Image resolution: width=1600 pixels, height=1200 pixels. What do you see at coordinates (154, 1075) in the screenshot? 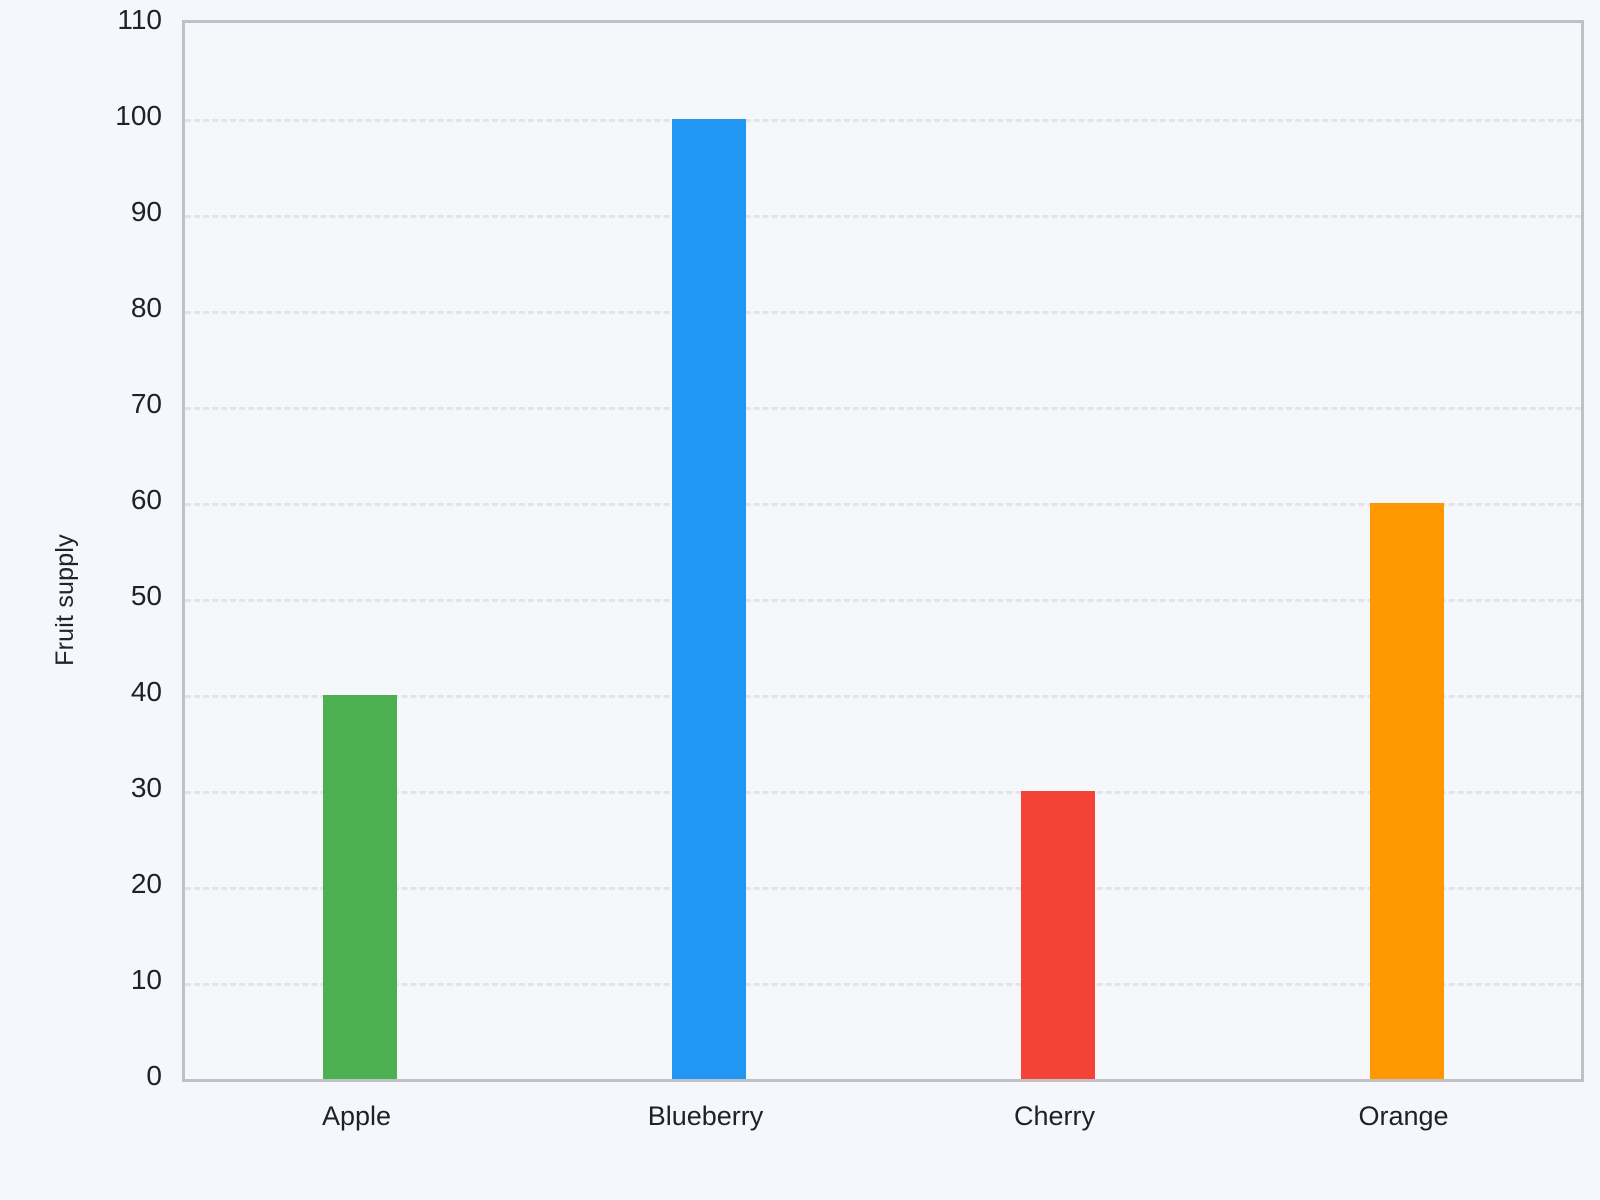
I see `y-tick-label: 0` at bounding box center [154, 1075].